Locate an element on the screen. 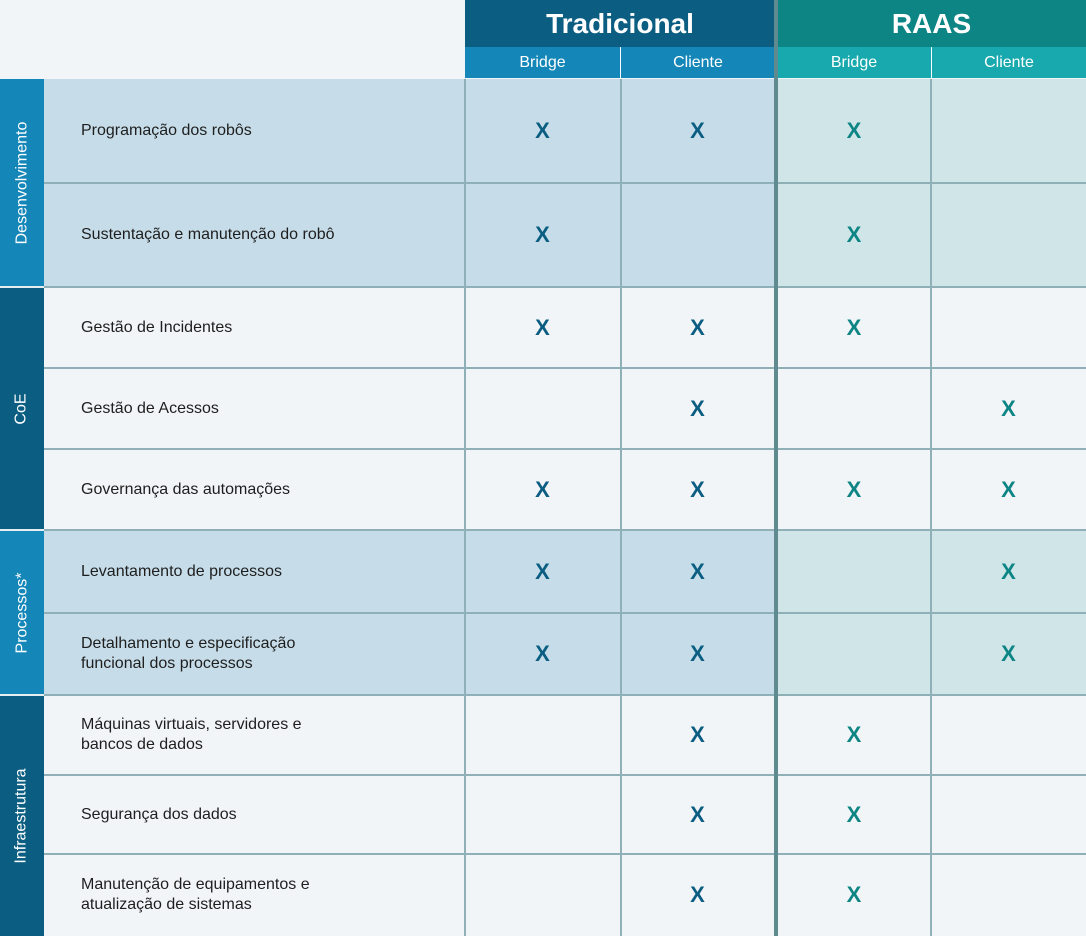  group-processos: Processos* is located at coordinates (22, 612).